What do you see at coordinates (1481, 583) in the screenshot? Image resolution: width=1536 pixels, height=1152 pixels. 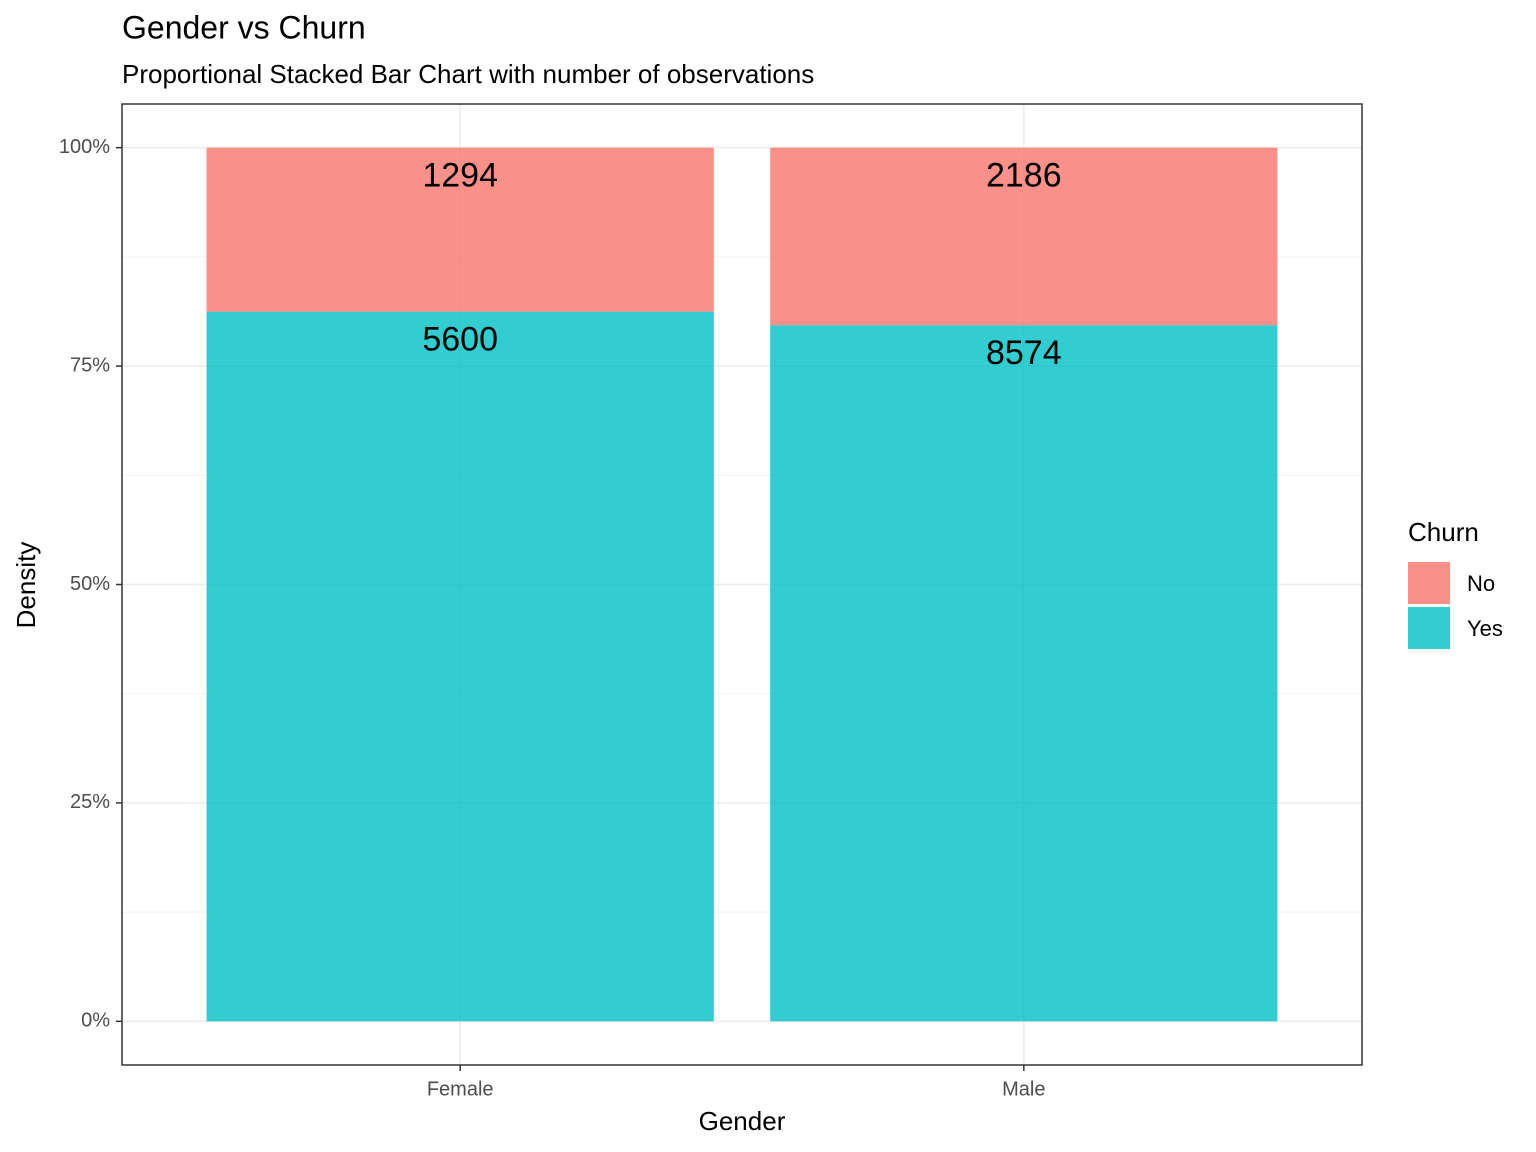 I see `legend-label: No` at bounding box center [1481, 583].